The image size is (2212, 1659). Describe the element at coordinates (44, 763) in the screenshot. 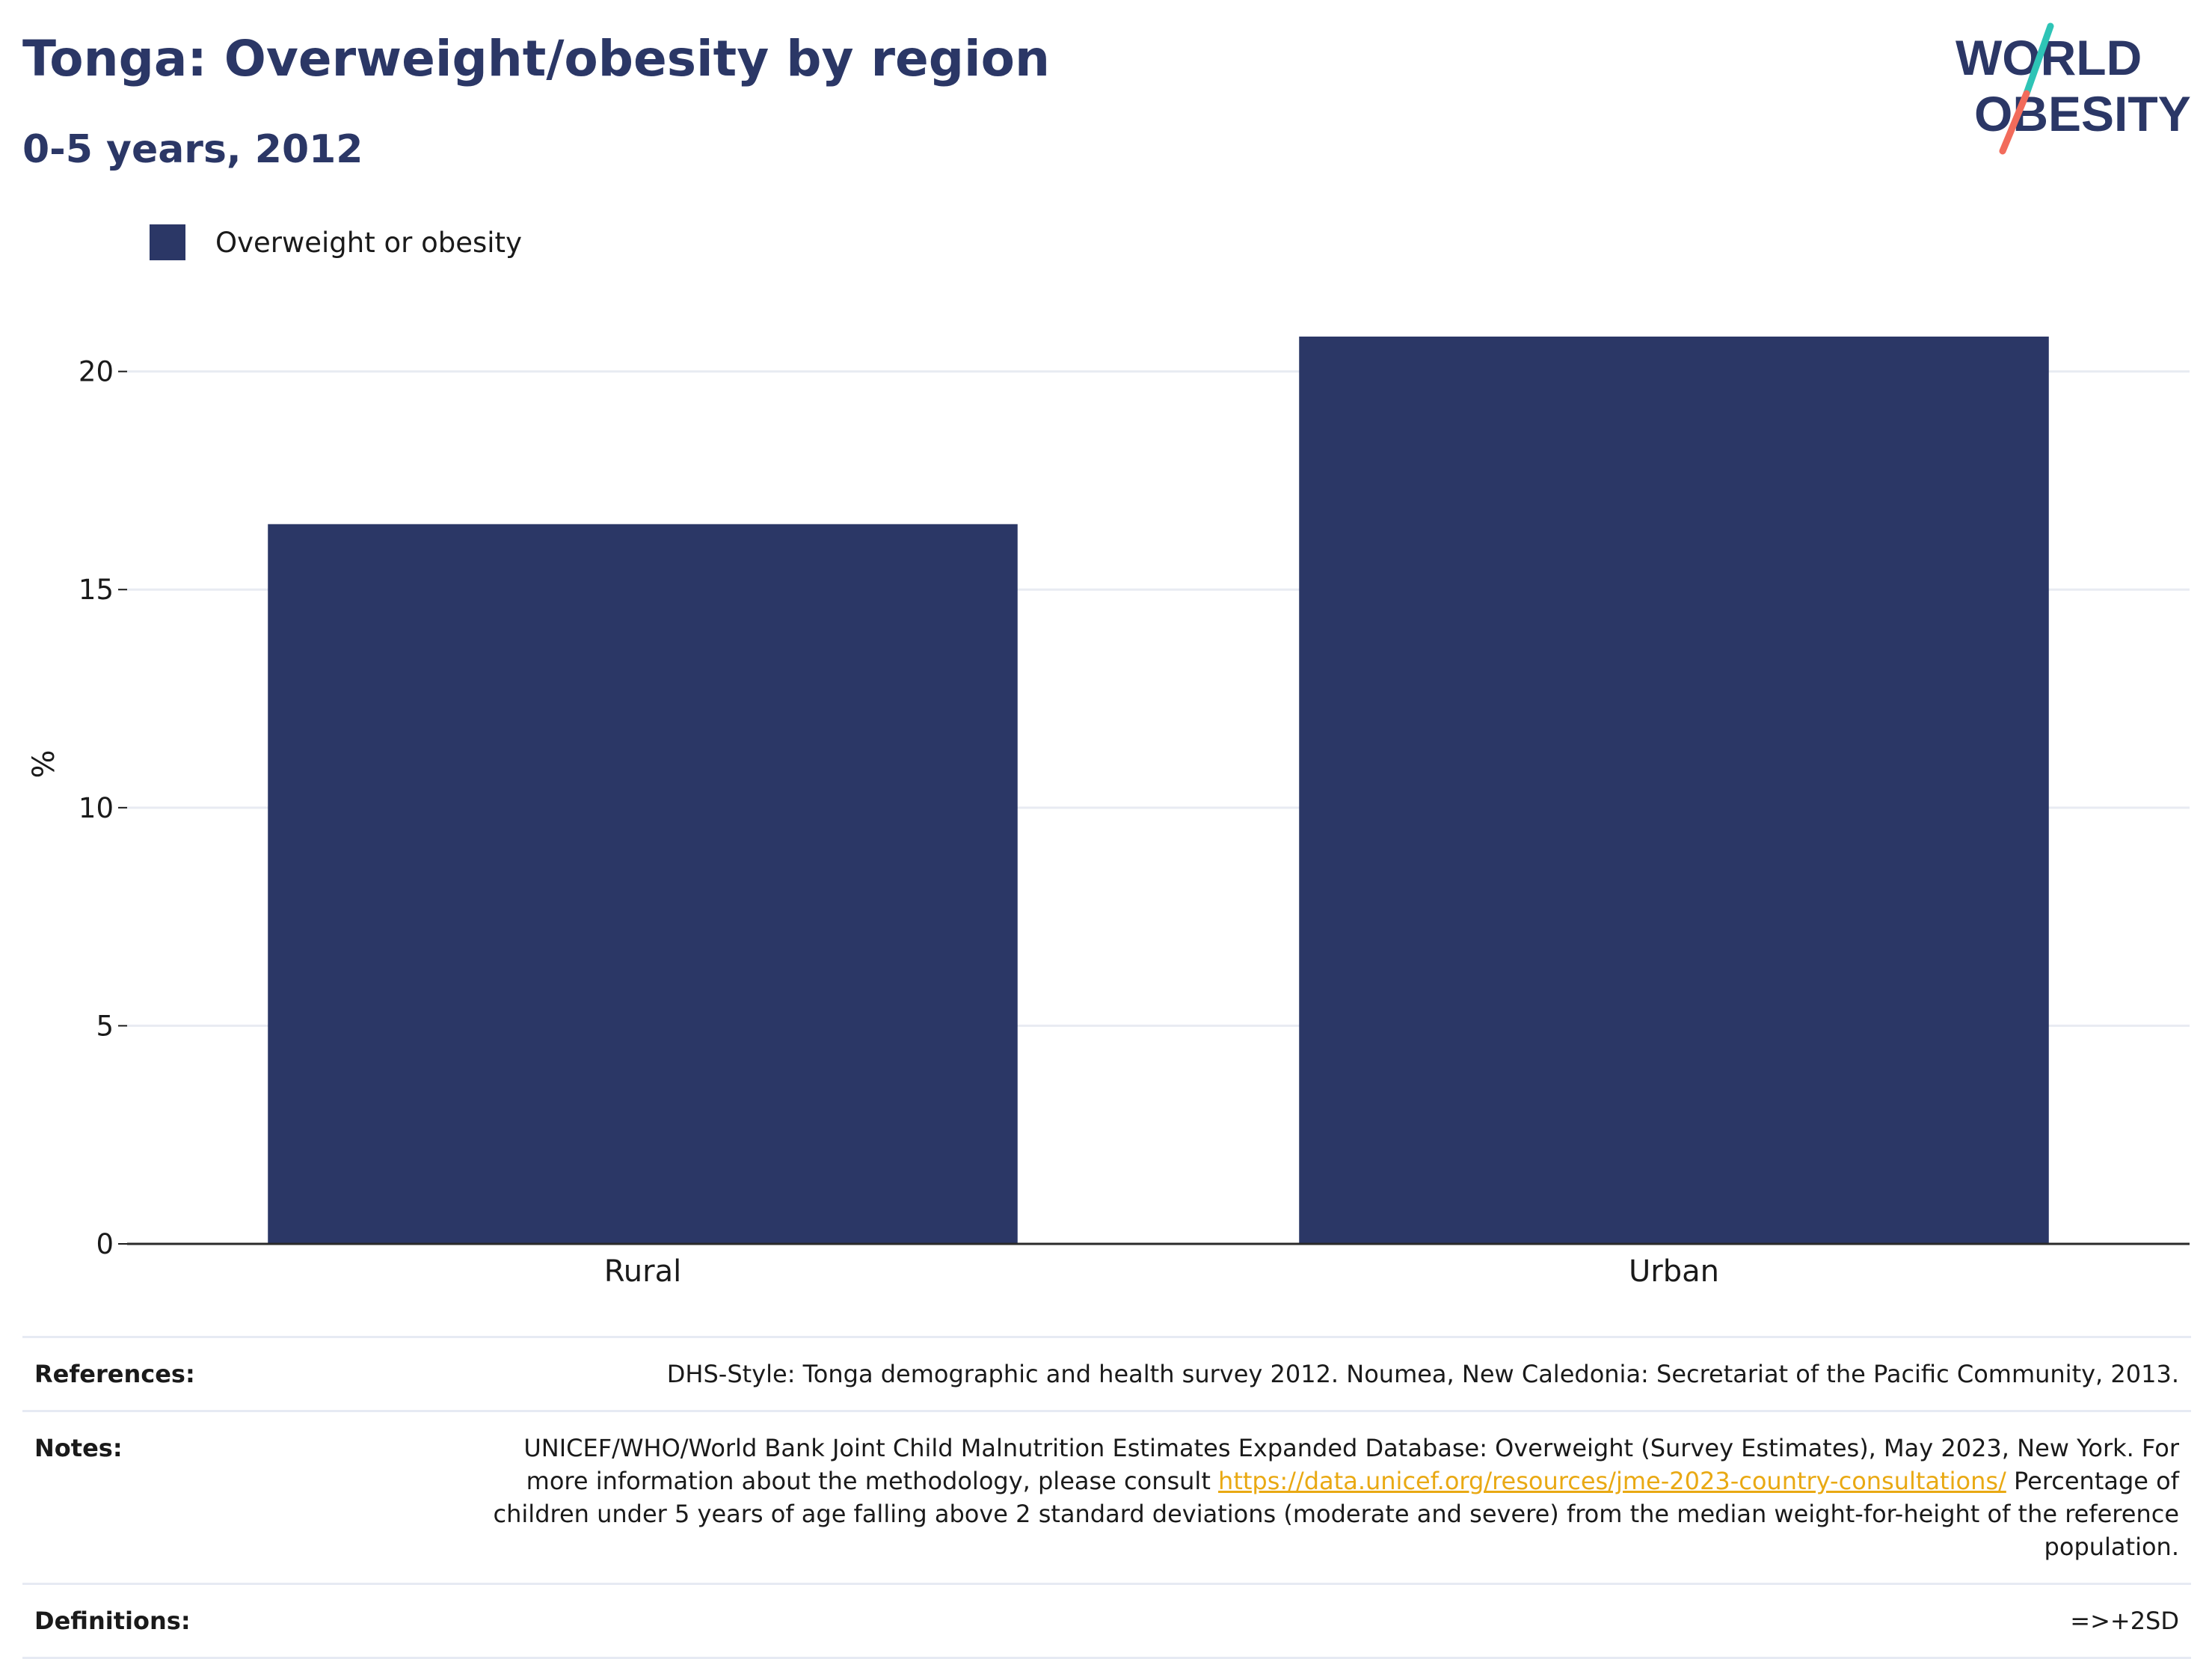

I see `y-axis-label: %` at that location.